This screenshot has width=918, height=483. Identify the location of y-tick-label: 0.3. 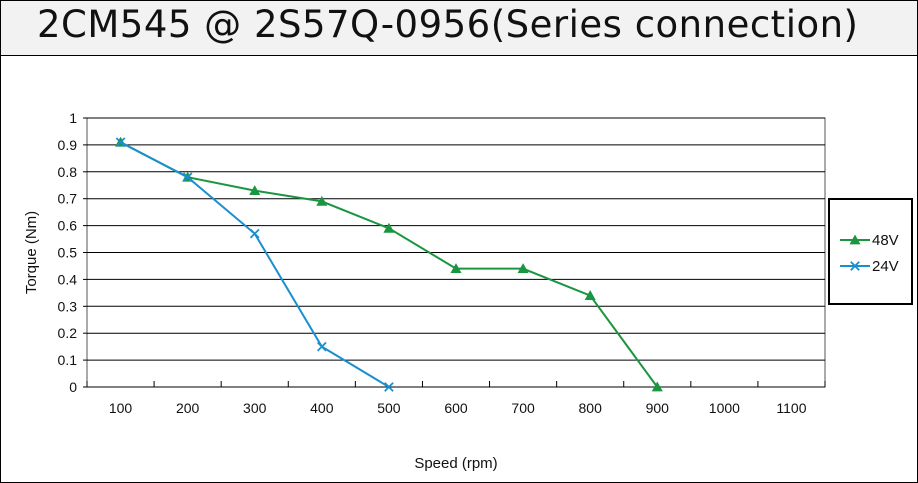
(68, 306).